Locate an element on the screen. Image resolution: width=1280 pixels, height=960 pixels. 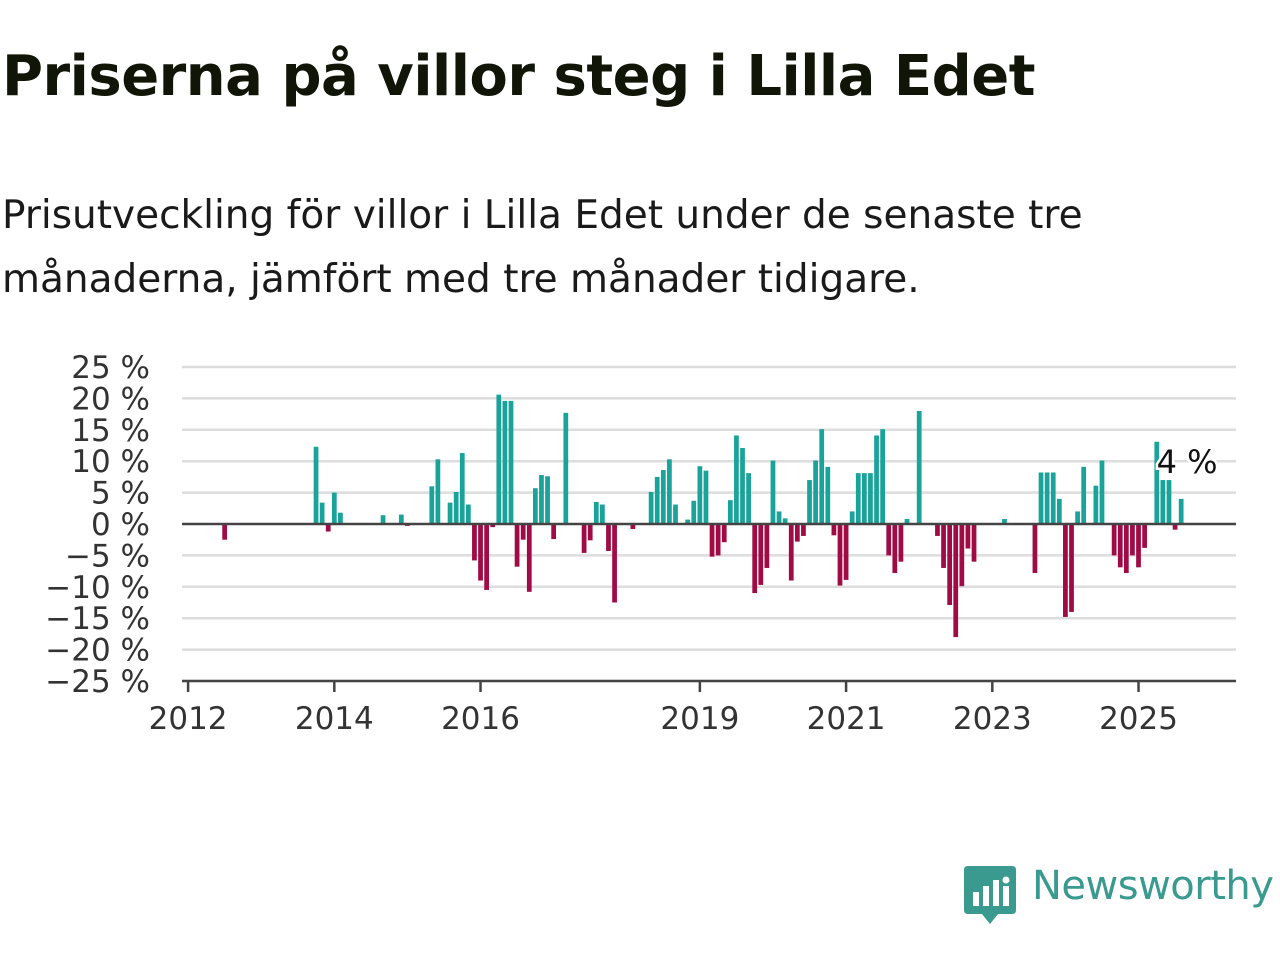
y-tick-label: 20 % is located at coordinates (110, 399).